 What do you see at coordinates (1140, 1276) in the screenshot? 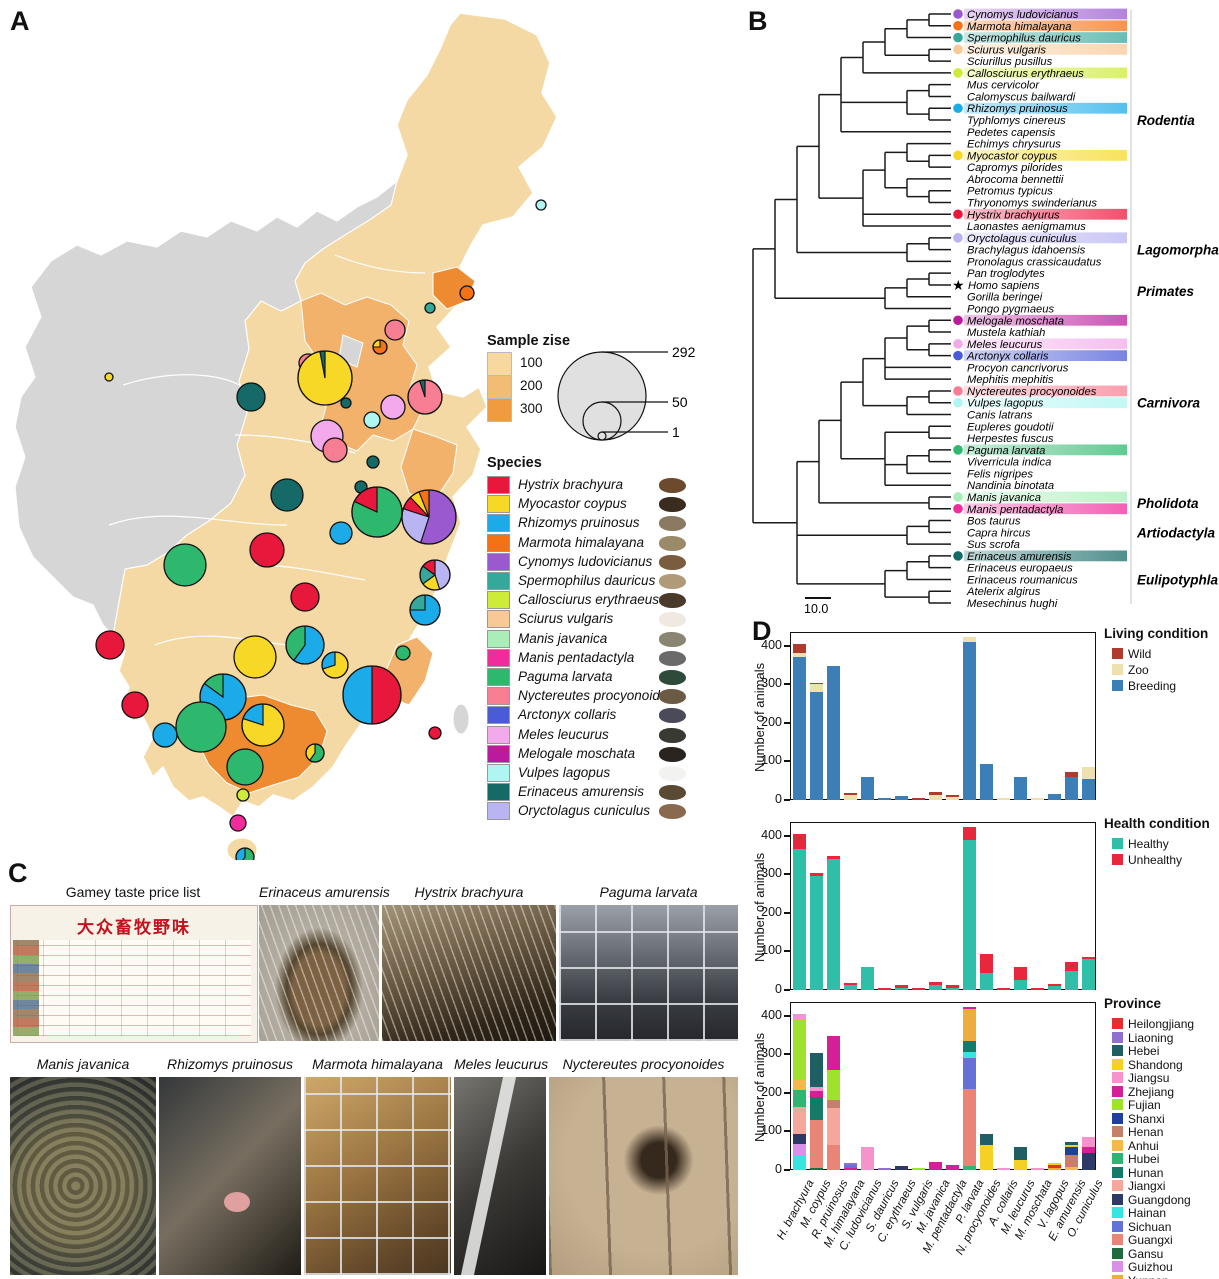
I see `legend-item: Yunnan` at bounding box center [1140, 1276].